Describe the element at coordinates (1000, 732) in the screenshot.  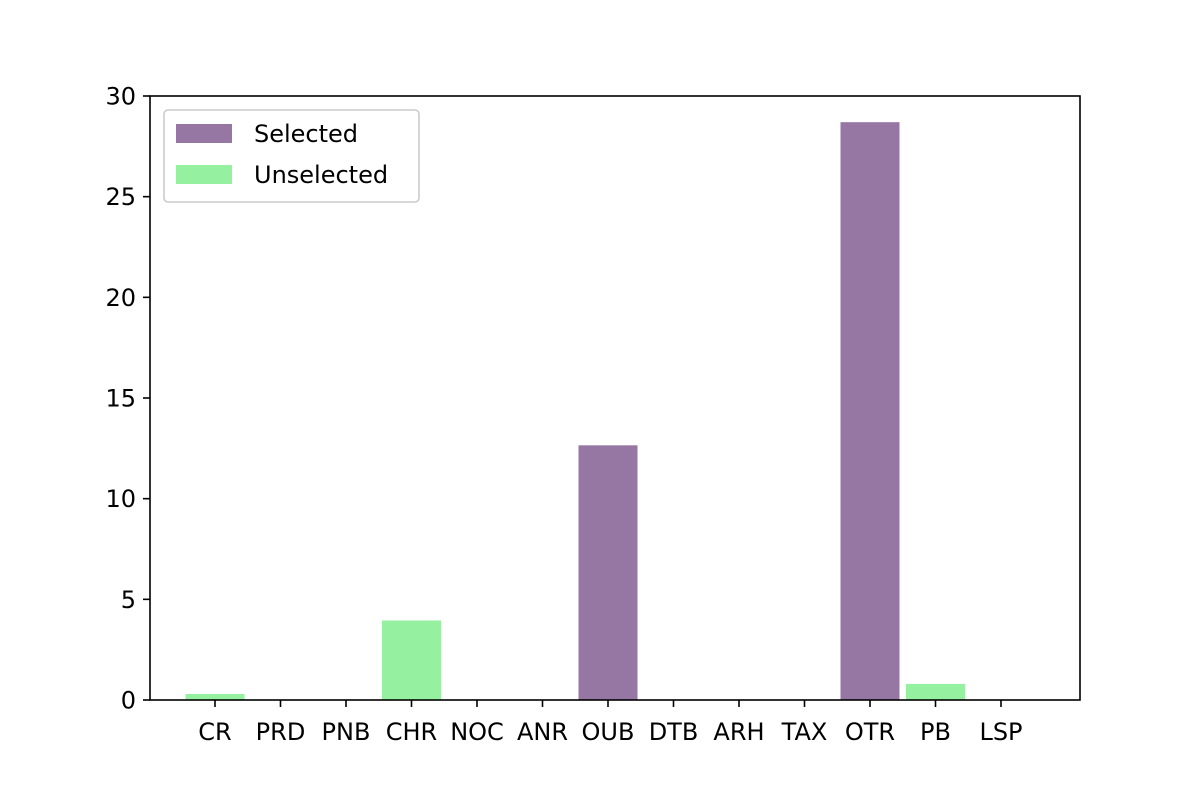
I see `x-tick-label-lsp: LSP` at that location.